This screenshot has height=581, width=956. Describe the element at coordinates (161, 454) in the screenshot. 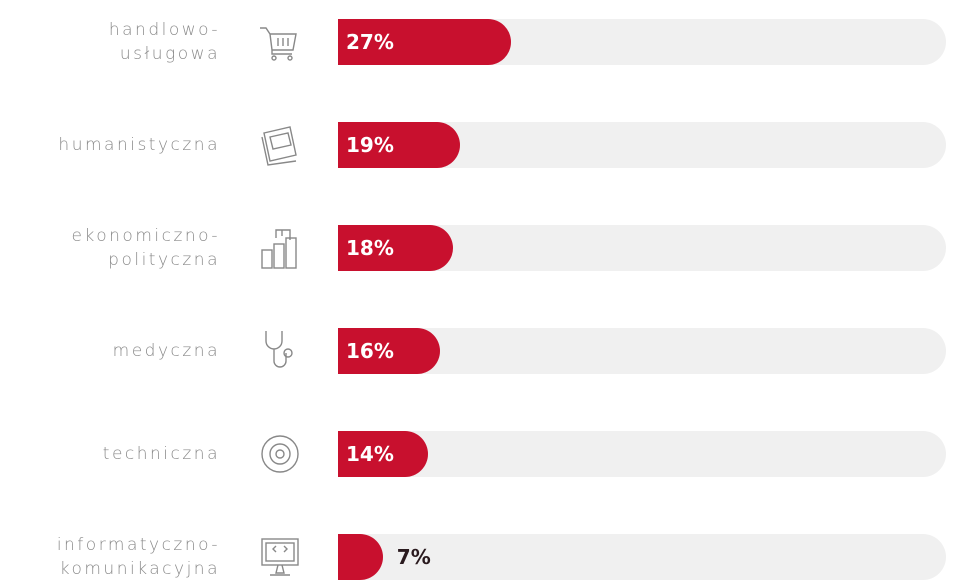

I see `category-label: techniczna` at that location.